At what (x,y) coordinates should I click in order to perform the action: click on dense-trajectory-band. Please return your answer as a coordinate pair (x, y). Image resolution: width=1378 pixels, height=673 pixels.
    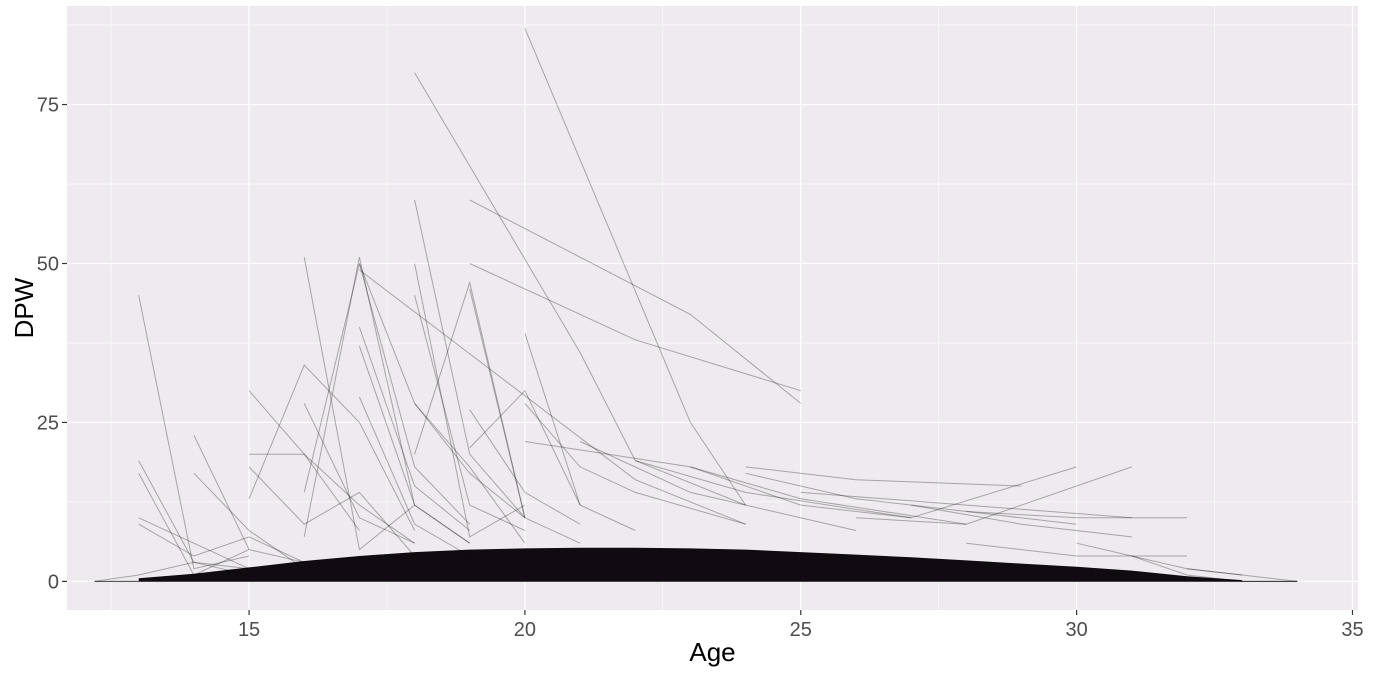
    Looking at the image, I should click on (690, 564).